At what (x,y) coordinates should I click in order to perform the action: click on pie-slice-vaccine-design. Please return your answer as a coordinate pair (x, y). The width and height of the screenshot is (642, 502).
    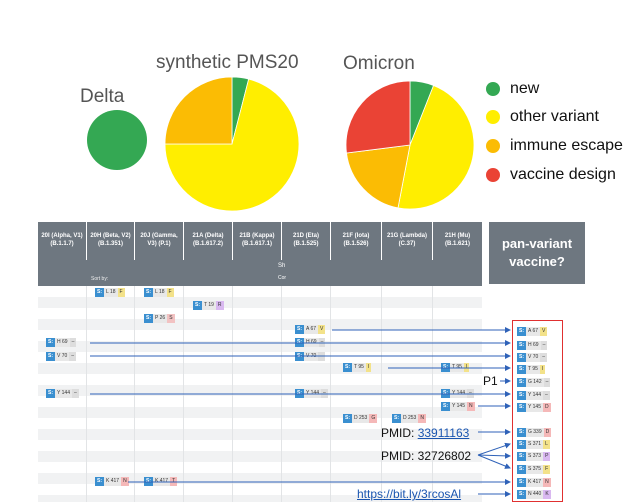
    Looking at the image, I should click on (378, 117).